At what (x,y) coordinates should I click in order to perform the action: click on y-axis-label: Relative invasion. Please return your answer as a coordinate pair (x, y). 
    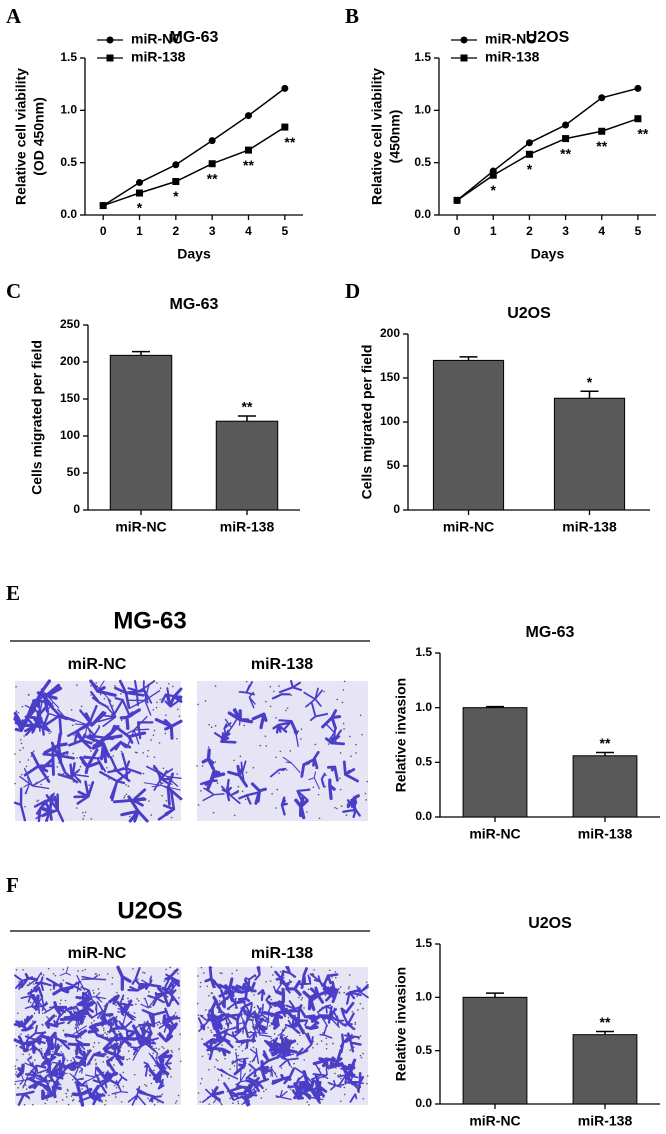
    Looking at the image, I should click on (401, 735).